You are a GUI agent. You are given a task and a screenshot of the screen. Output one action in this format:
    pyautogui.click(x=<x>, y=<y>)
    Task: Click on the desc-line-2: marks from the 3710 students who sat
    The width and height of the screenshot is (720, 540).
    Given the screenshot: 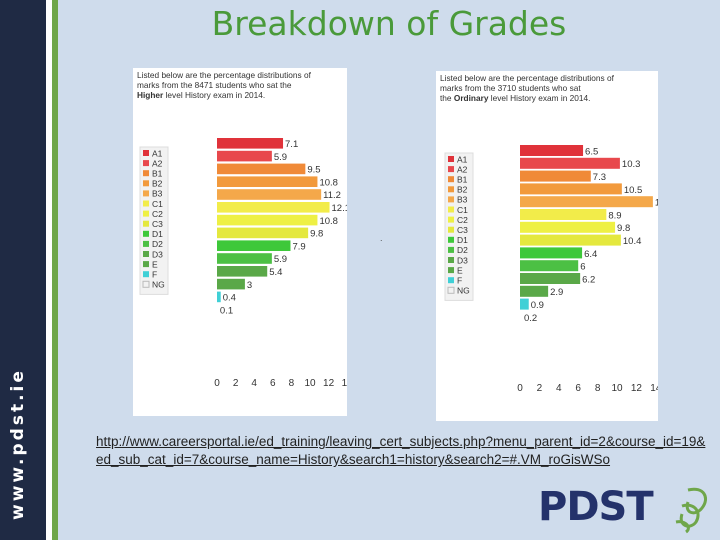 What is the action you would take?
    pyautogui.click(x=510, y=88)
    